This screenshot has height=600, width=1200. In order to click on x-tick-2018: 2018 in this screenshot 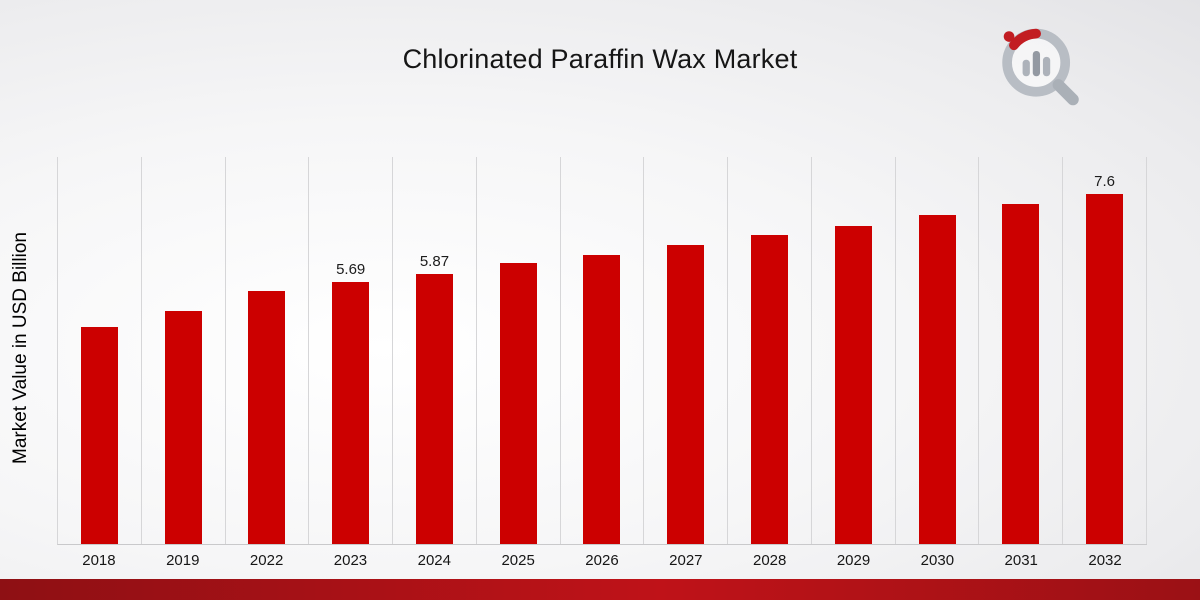, I will do `click(99, 560)`.